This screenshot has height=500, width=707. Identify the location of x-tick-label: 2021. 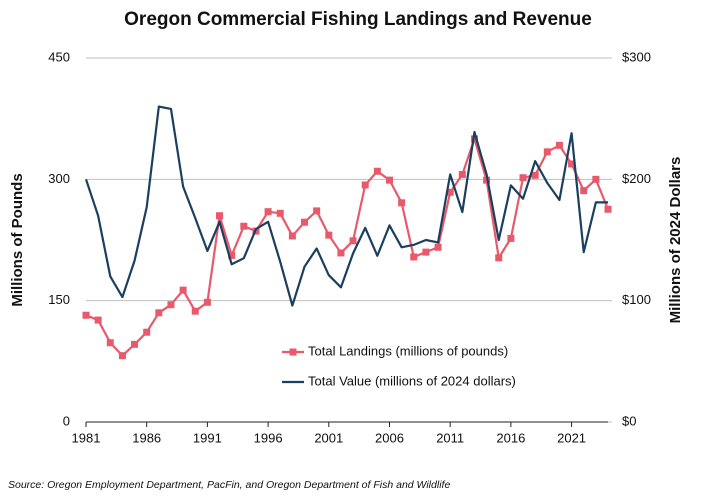
(571, 437).